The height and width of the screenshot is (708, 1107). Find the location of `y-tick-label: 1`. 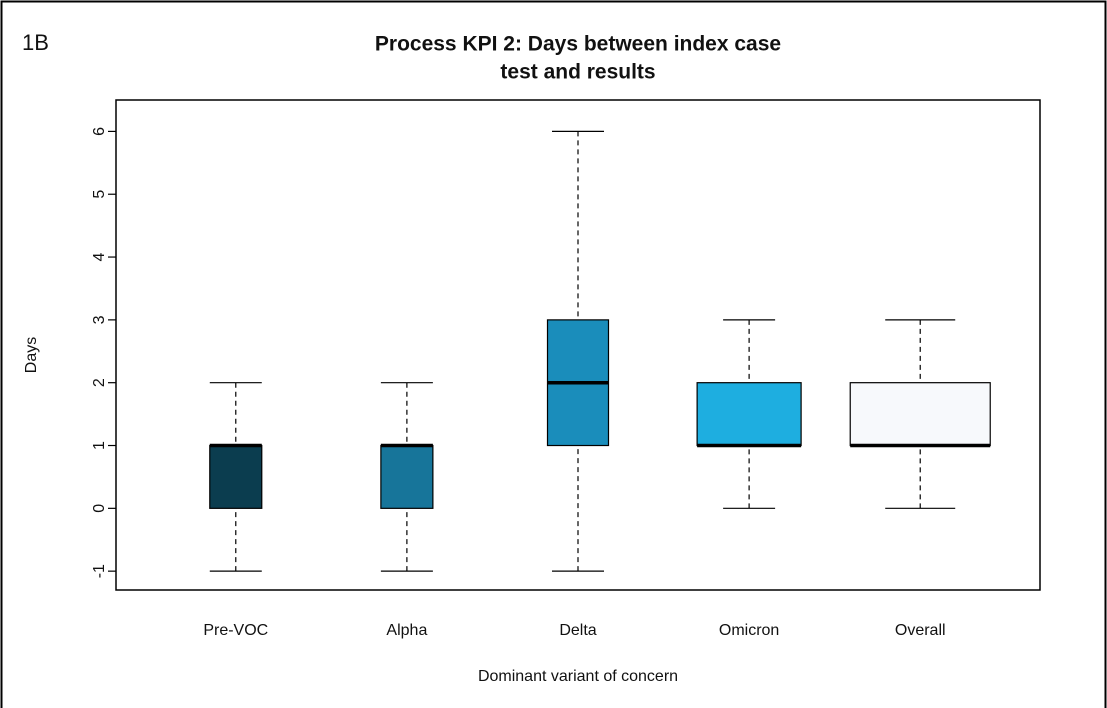

y-tick-label: 1 is located at coordinates (99, 445).